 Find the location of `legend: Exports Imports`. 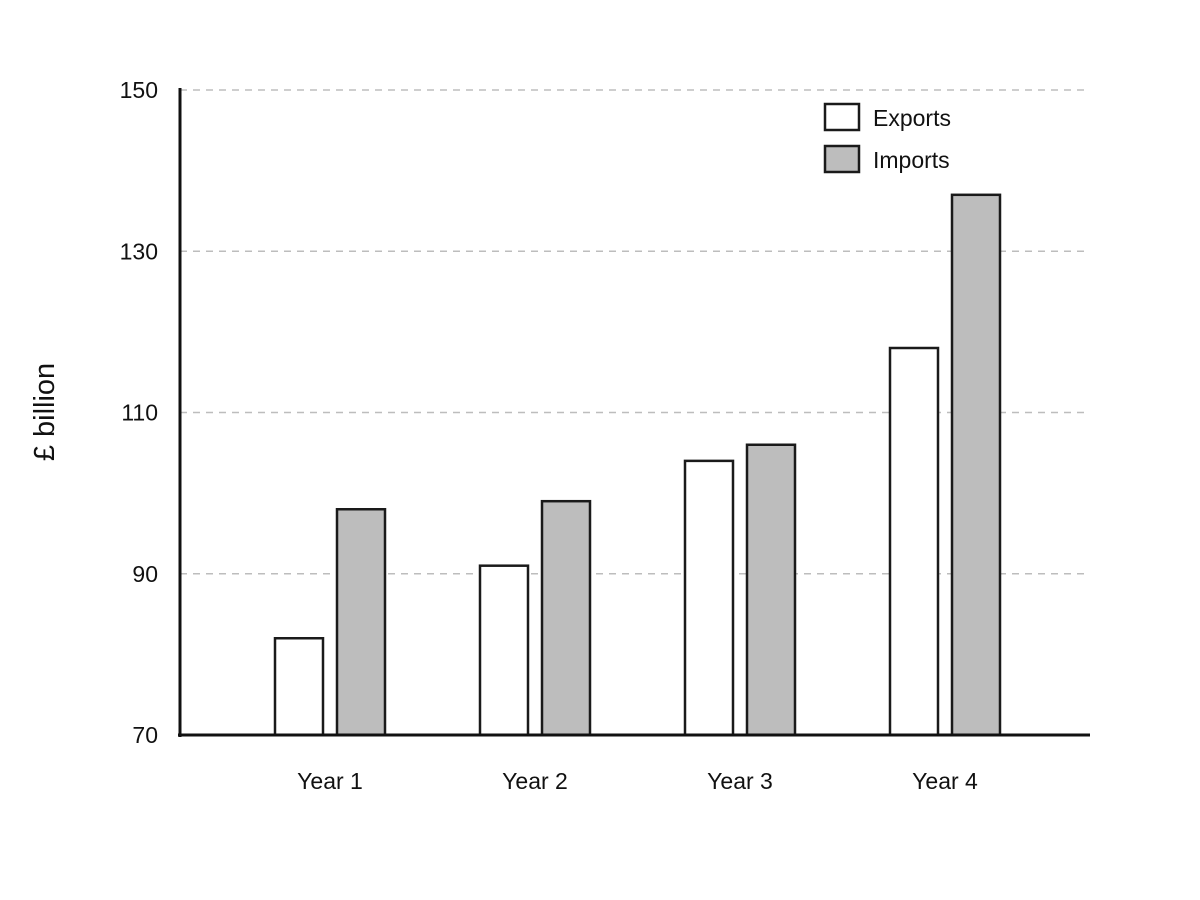

legend: Exports Imports is located at coordinates (887, 138).